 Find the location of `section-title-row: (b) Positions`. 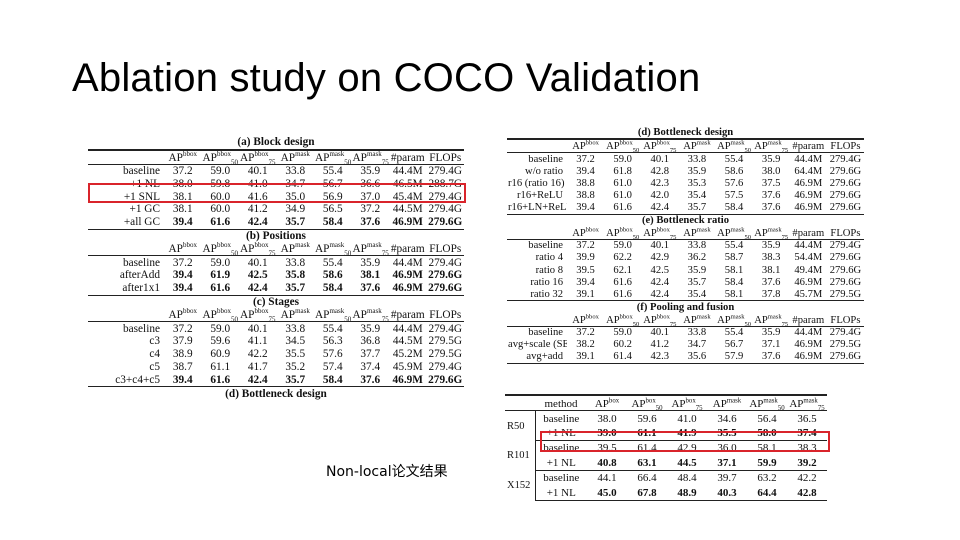

section-title-row: (b) Positions is located at coordinates (276, 235).